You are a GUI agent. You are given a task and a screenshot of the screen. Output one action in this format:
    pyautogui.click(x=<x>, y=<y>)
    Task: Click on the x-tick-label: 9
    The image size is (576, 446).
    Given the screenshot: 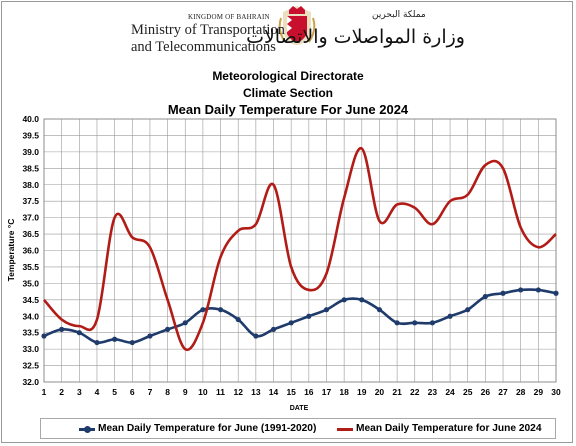 What is the action you would take?
    pyautogui.click(x=185, y=392)
    